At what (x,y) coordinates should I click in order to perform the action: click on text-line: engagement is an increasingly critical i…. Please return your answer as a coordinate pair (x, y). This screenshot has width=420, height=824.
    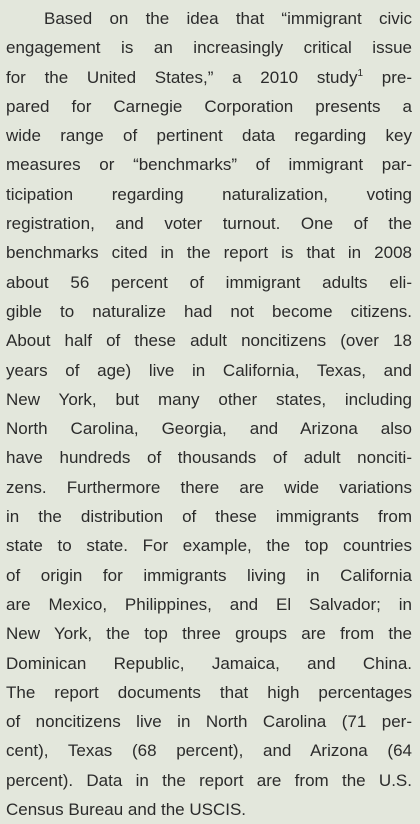
    Looking at the image, I should click on (209, 48).